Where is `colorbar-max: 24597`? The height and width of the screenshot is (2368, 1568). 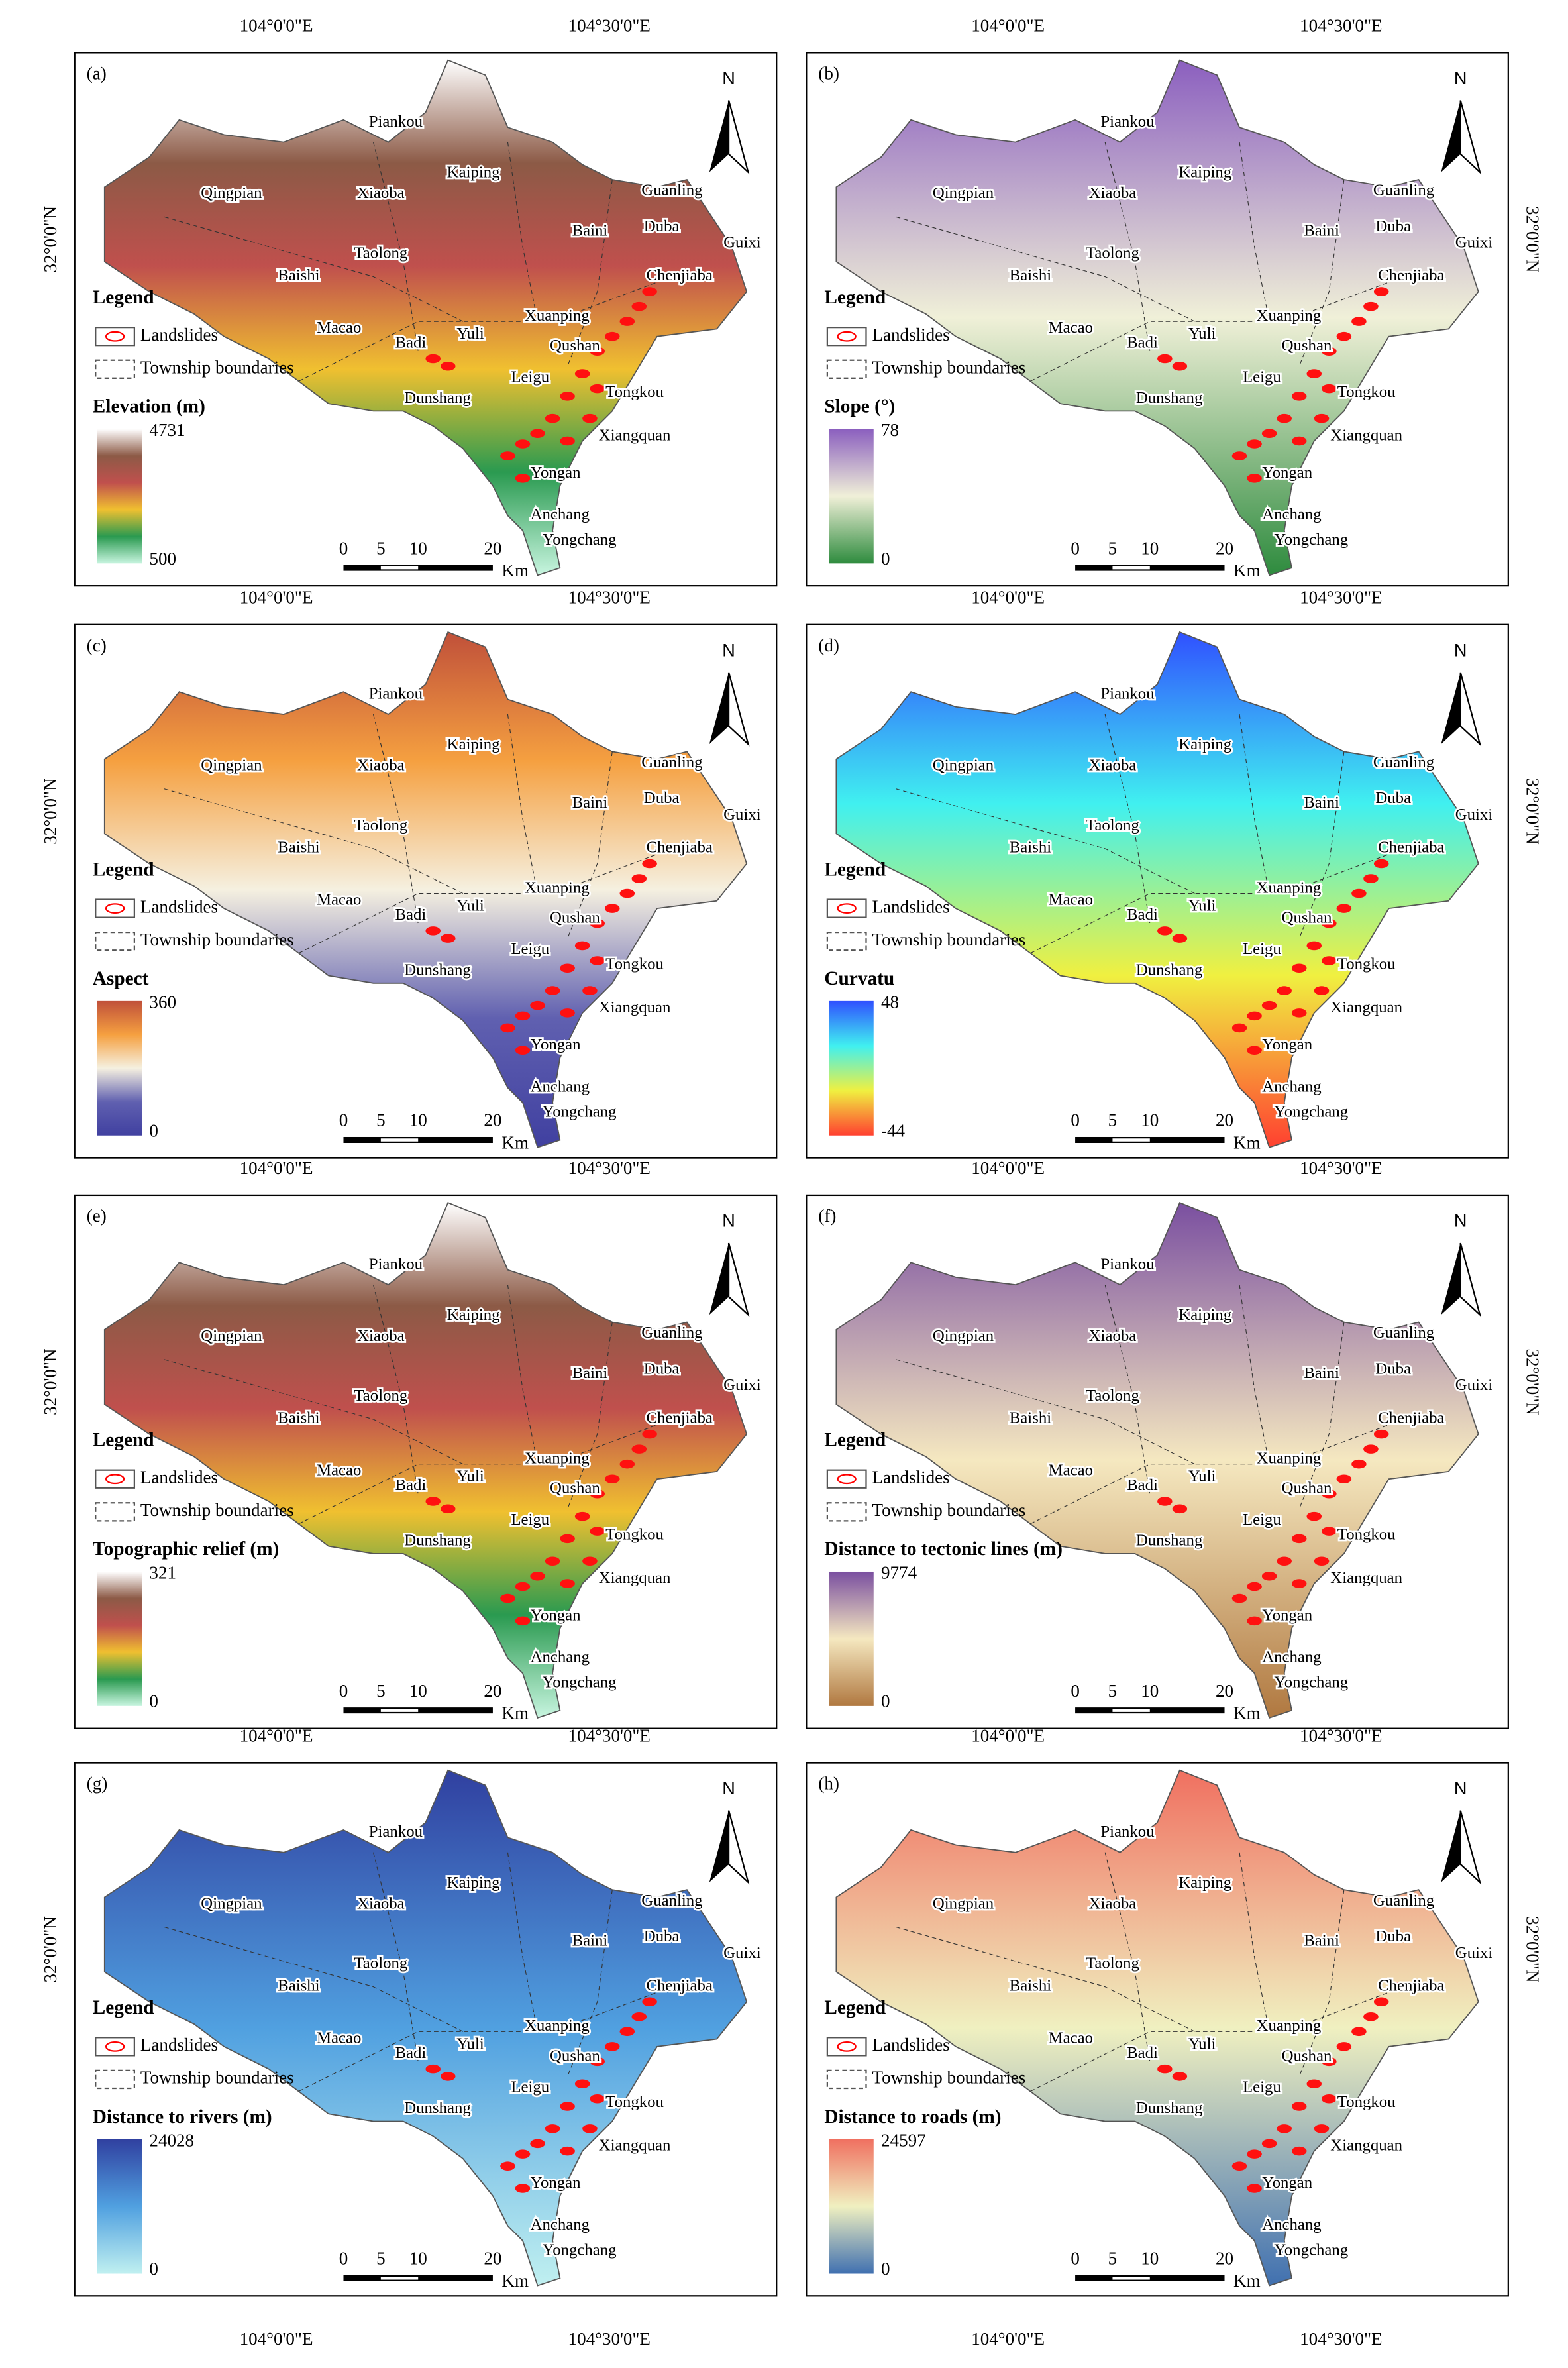
colorbar-max: 24597 is located at coordinates (903, 2140).